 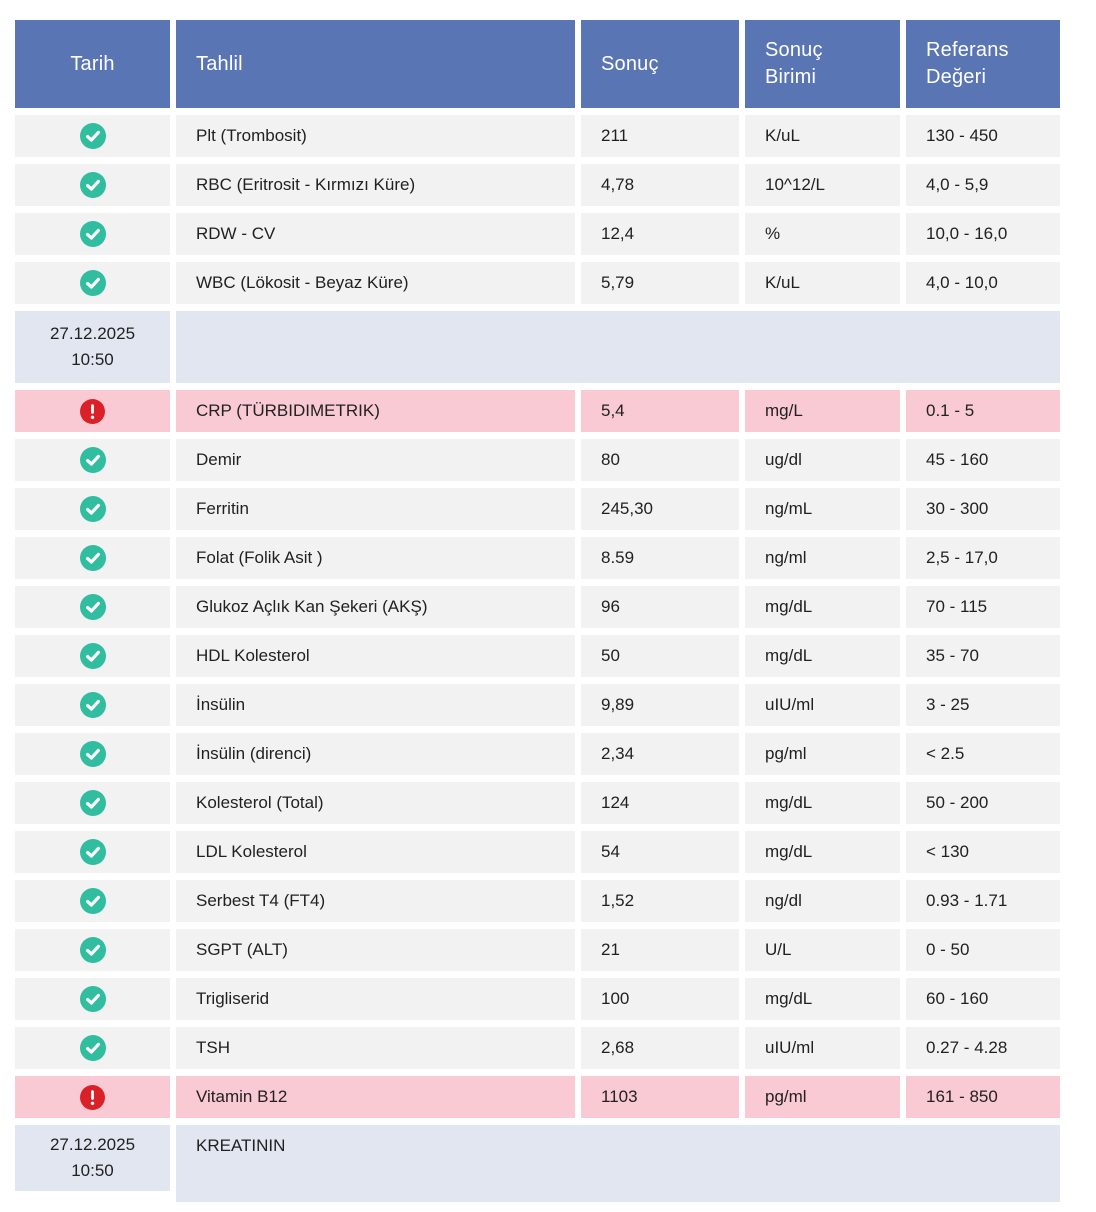 I want to click on result-unit-cell: ng/ml, so click(x=822, y=558).